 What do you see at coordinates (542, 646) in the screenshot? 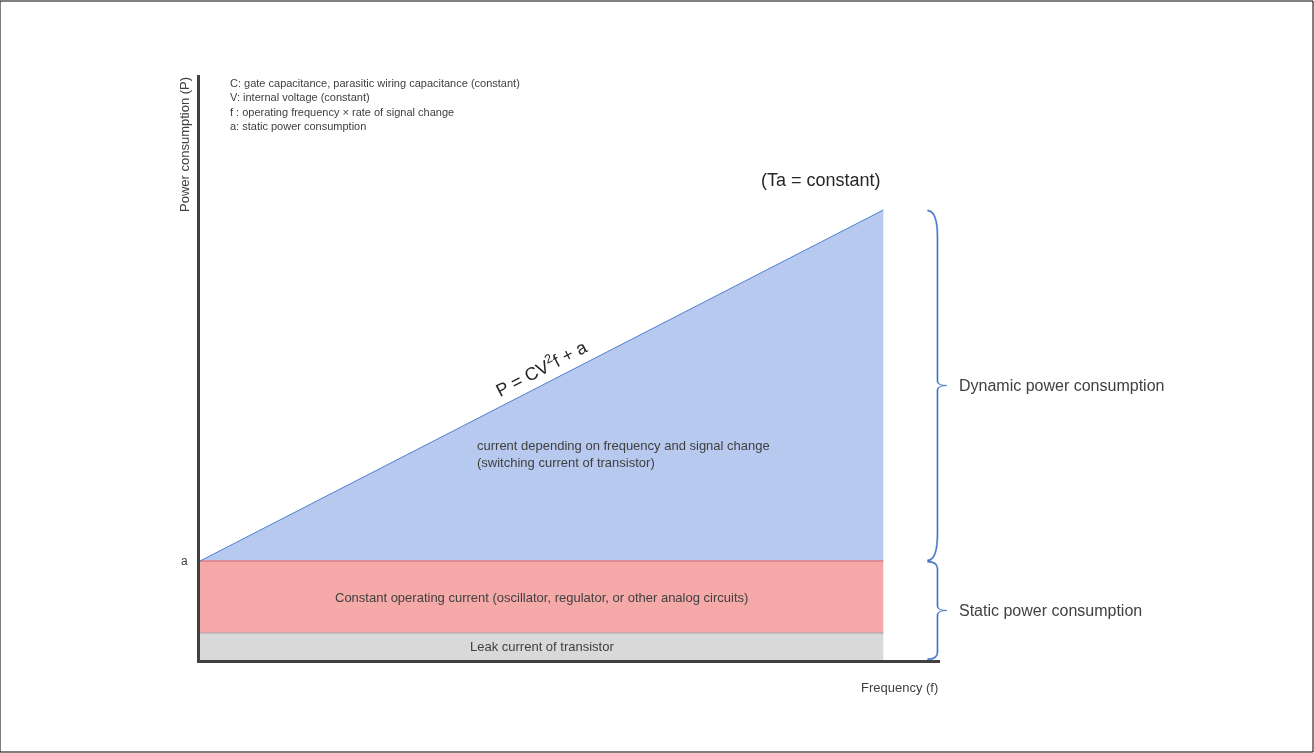
I see `series-label: Leak current of transistor` at bounding box center [542, 646].